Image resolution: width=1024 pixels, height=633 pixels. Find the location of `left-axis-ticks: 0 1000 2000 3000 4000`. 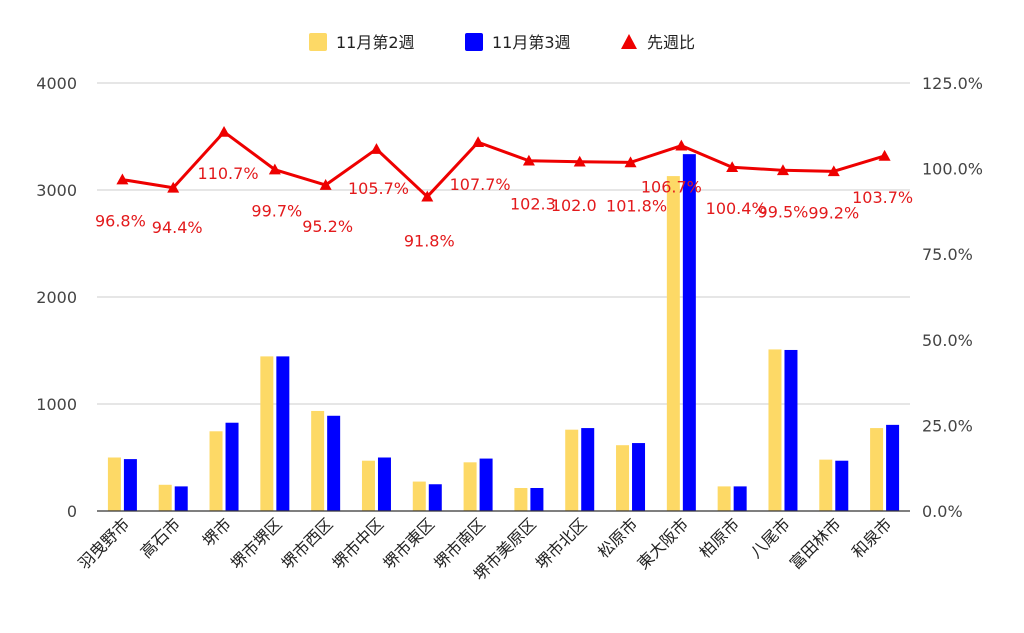

left-axis-ticks: 0 1000 2000 3000 4000 is located at coordinates (56, 297).